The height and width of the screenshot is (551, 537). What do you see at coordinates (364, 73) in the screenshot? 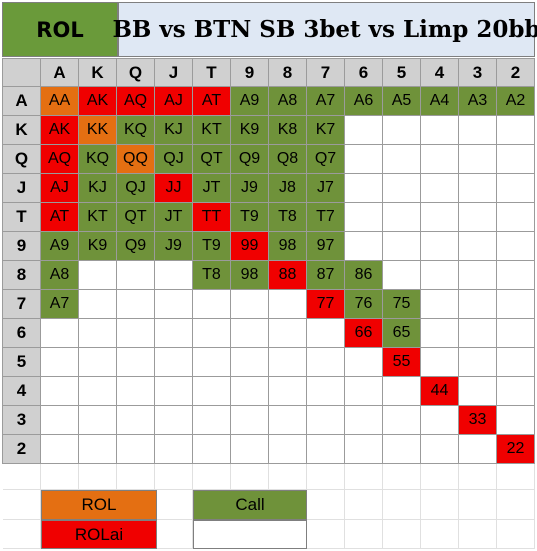
I see `col-header-6: 6` at bounding box center [364, 73].